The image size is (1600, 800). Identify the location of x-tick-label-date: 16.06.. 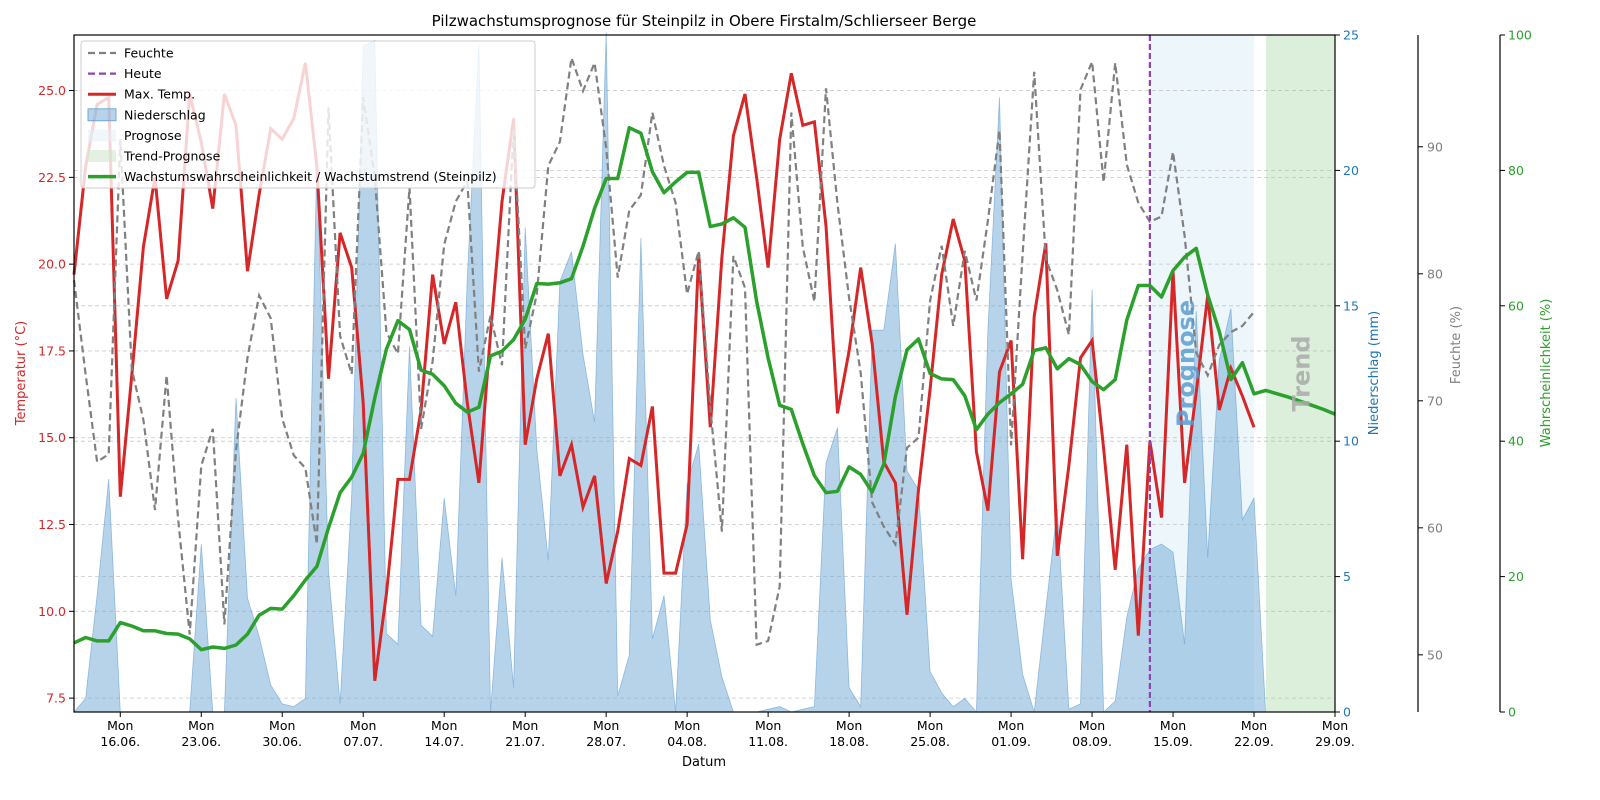
(120, 741).